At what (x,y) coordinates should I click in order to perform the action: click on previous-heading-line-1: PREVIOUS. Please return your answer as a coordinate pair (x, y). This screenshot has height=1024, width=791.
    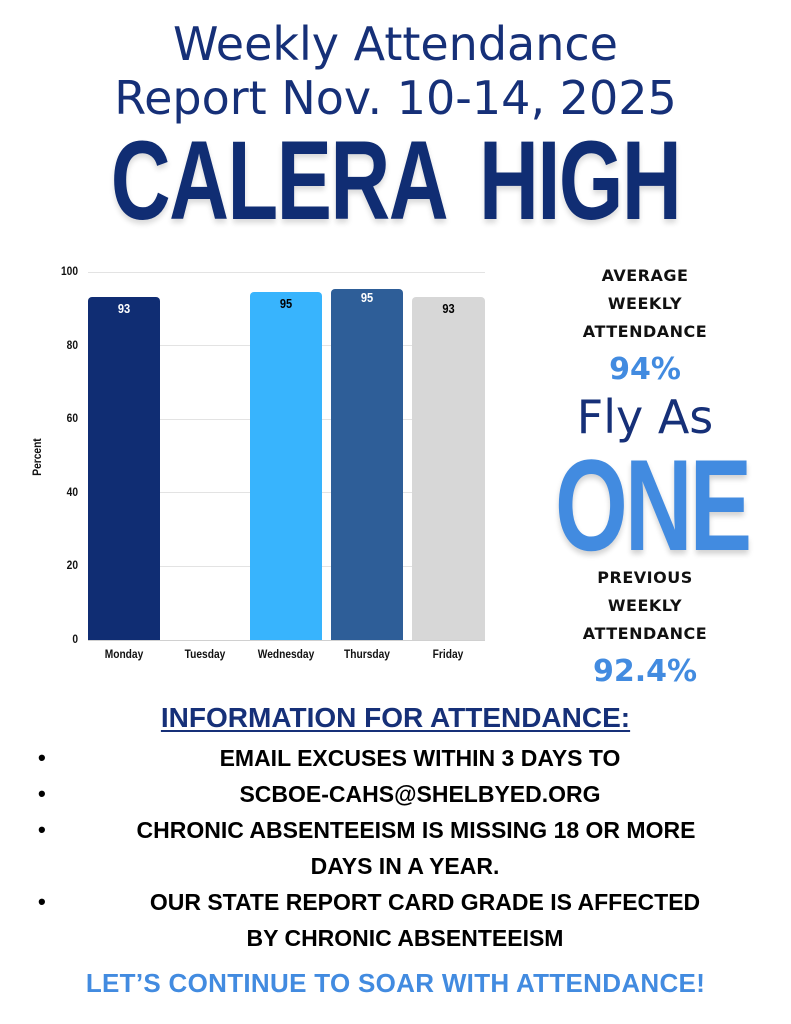
    Looking at the image, I should click on (645, 577).